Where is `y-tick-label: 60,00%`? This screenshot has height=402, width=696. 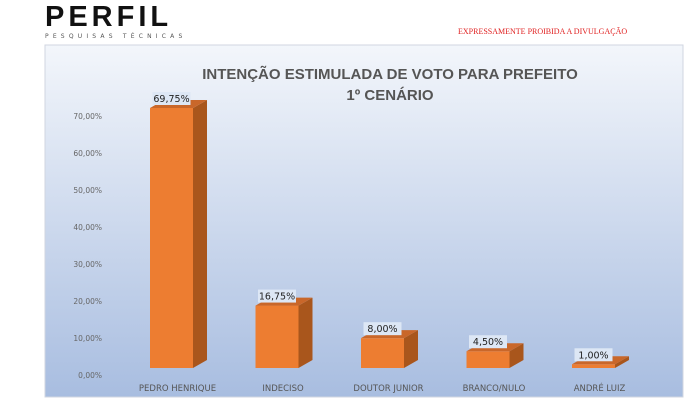
y-tick-label: 60,00% is located at coordinates (87, 153).